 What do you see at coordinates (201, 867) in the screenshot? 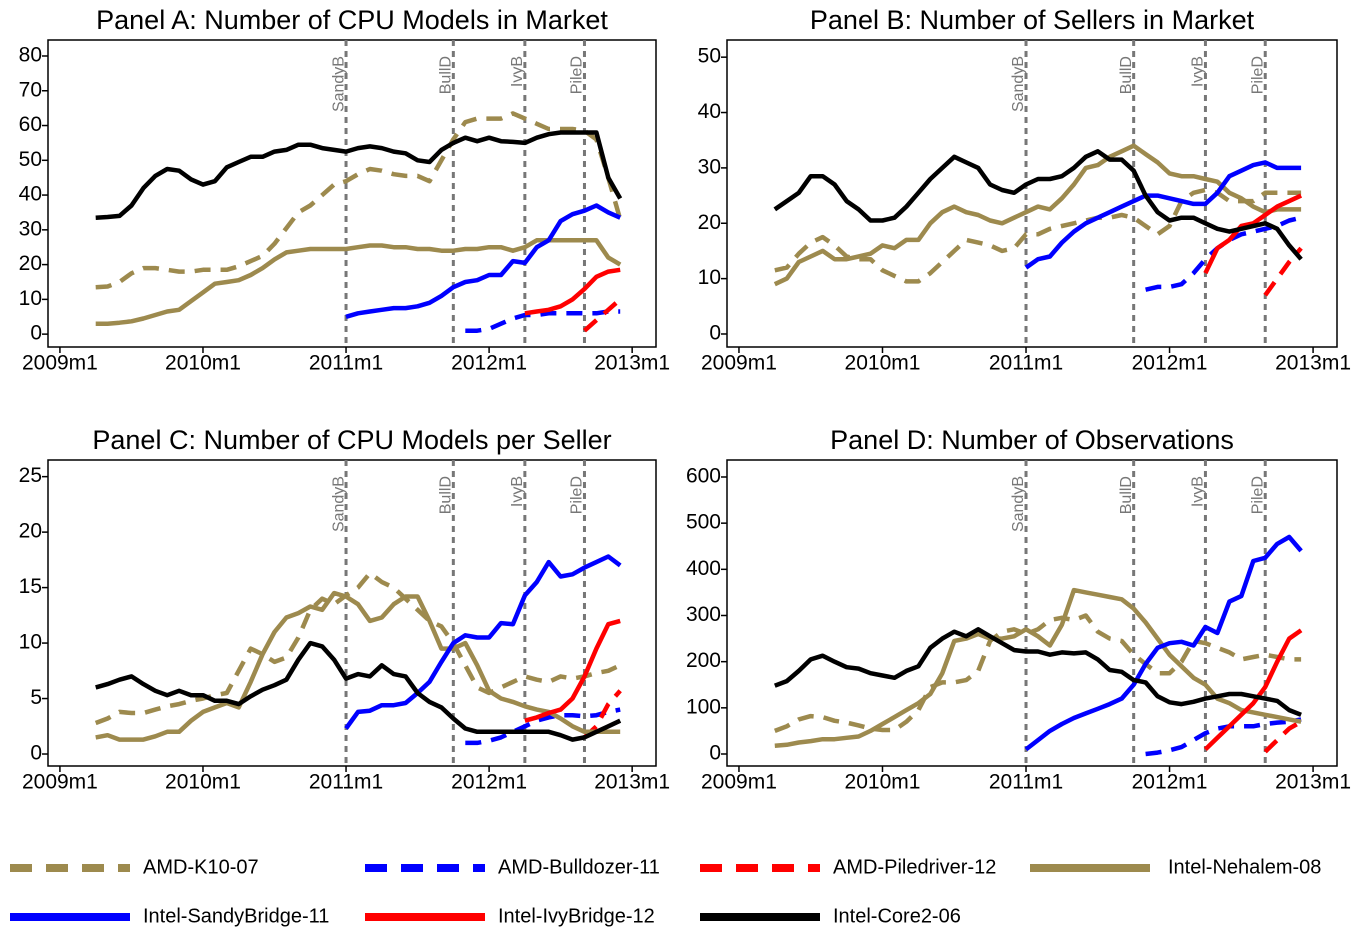
I see `legend-label: AMD-K10-07` at bounding box center [201, 867].